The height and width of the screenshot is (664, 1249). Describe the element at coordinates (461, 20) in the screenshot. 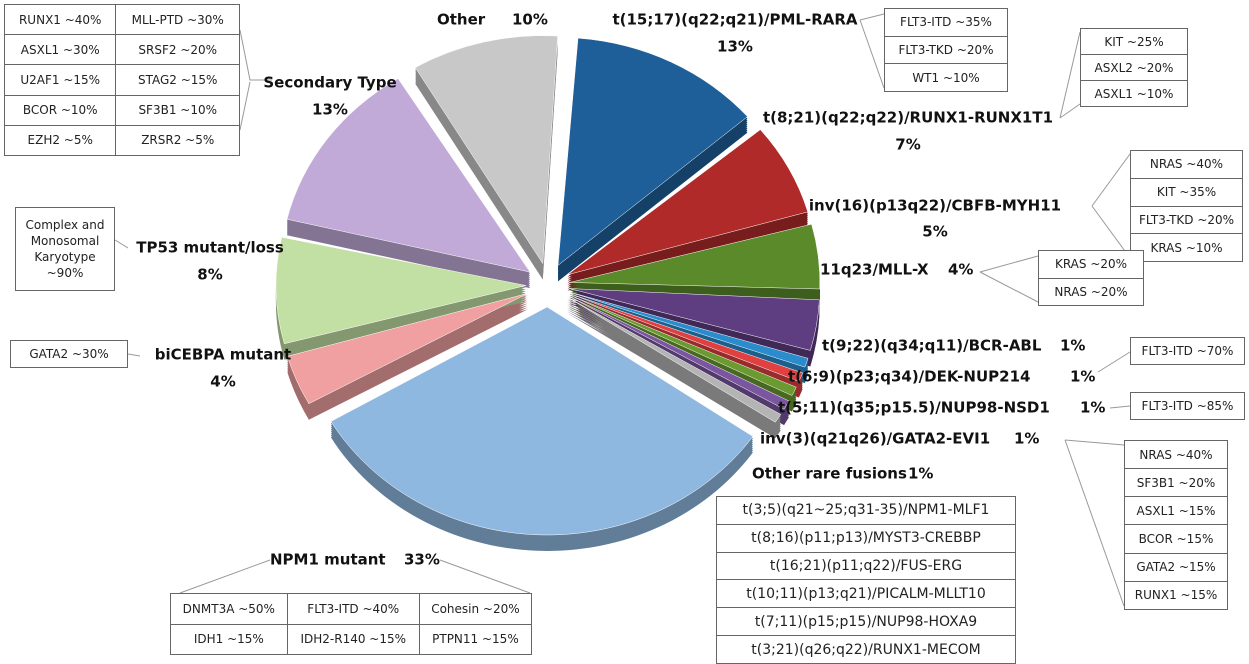

I see `slice-label: Other` at that location.